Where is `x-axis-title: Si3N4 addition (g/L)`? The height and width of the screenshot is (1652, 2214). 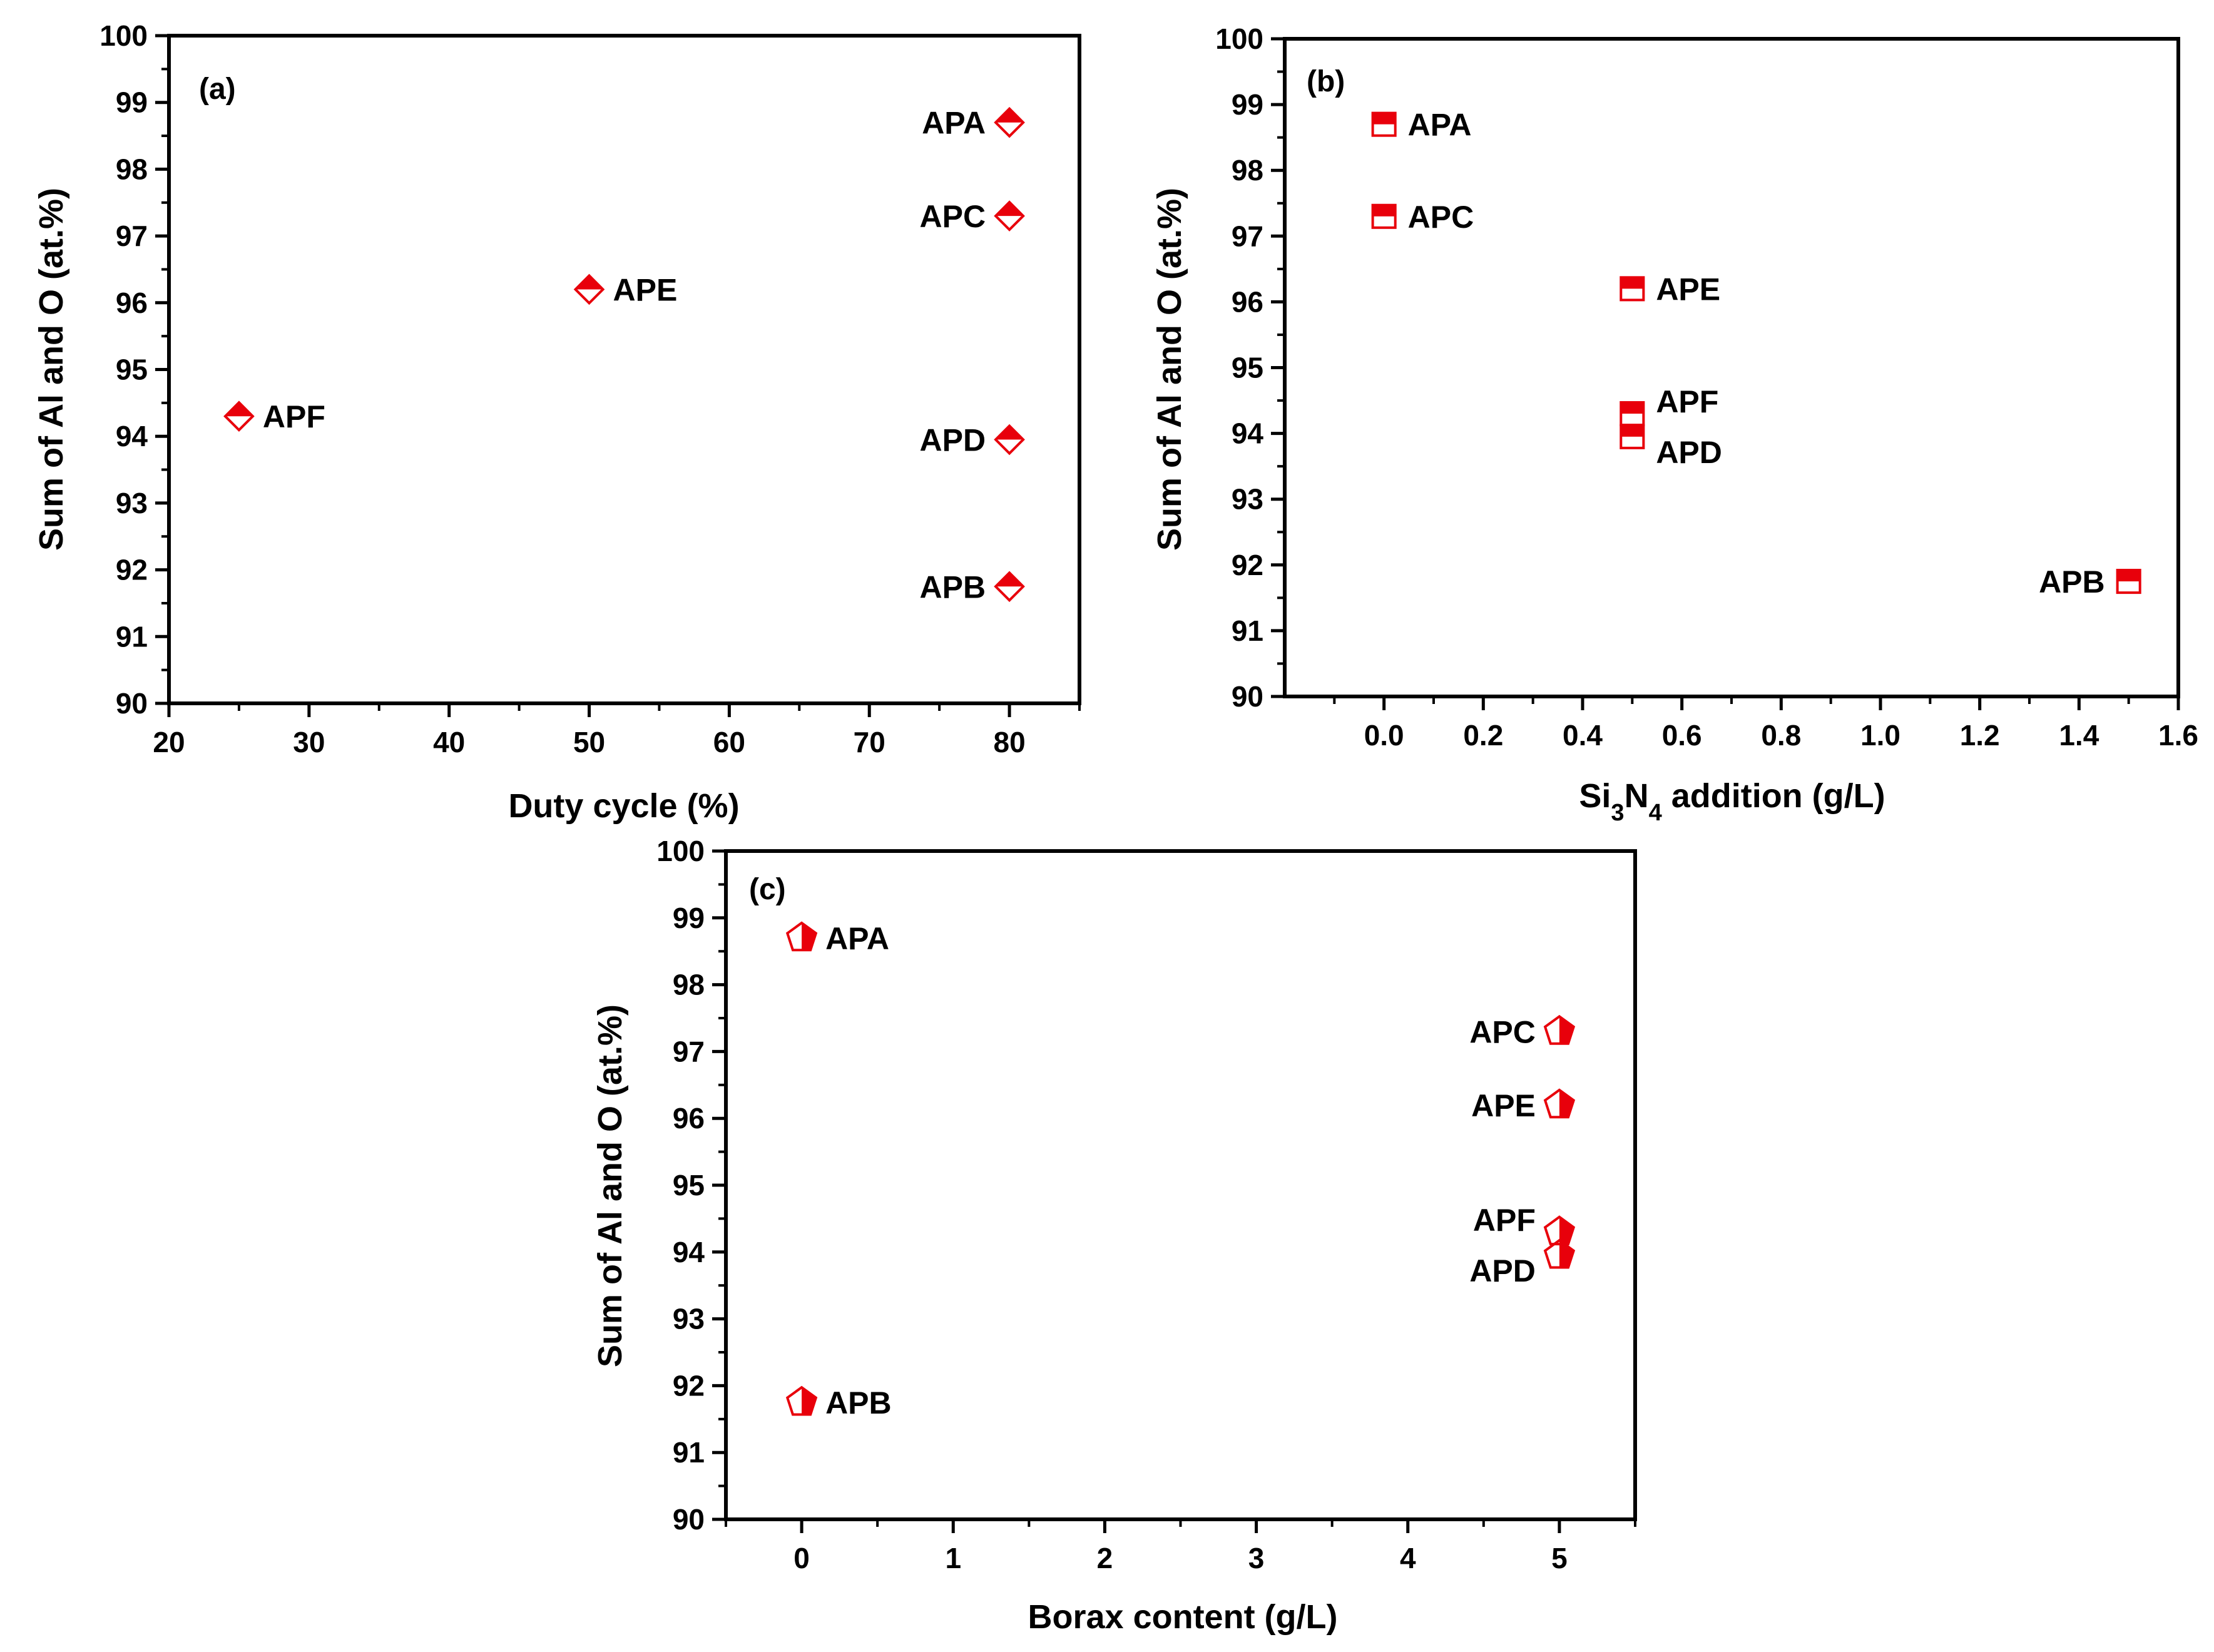 x-axis-title: Si3N4 addition (g/L) is located at coordinates (1732, 801).